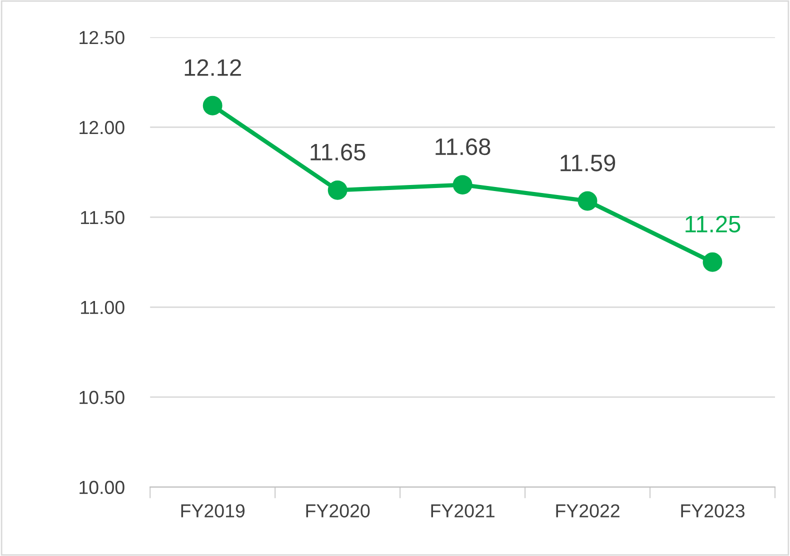 The height and width of the screenshot is (556, 790). Describe the element at coordinates (213, 511) in the screenshot. I see `x-tick-label: FY2019` at that location.